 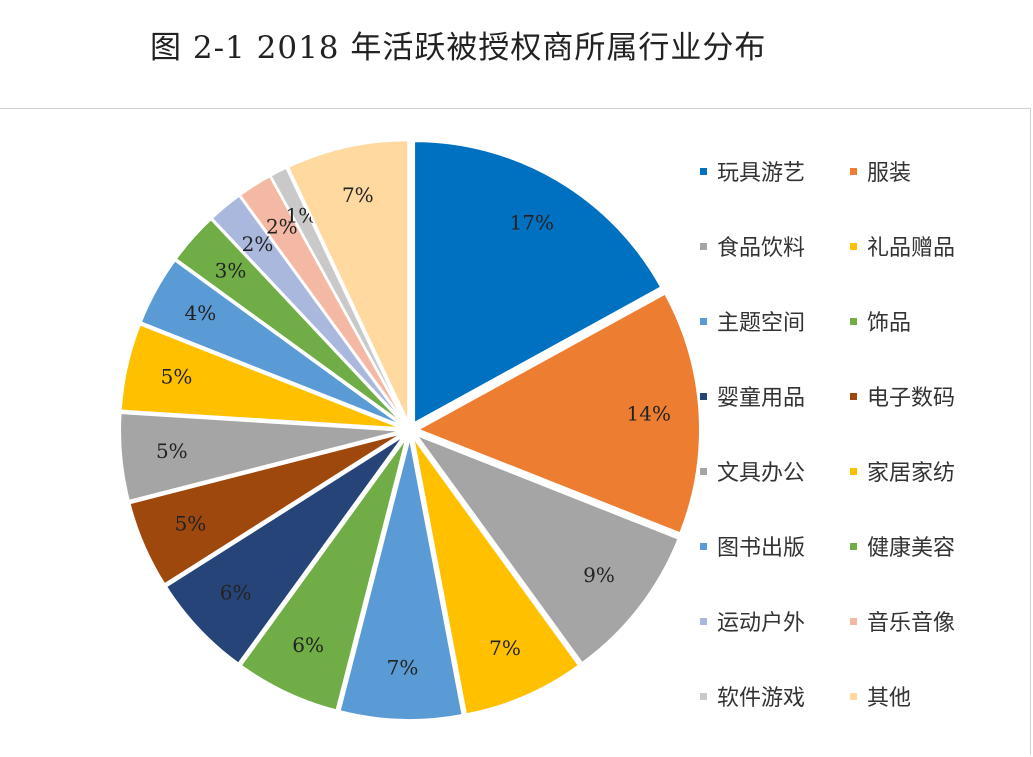 I want to click on legend-item: 饰品, so click(x=880, y=321).